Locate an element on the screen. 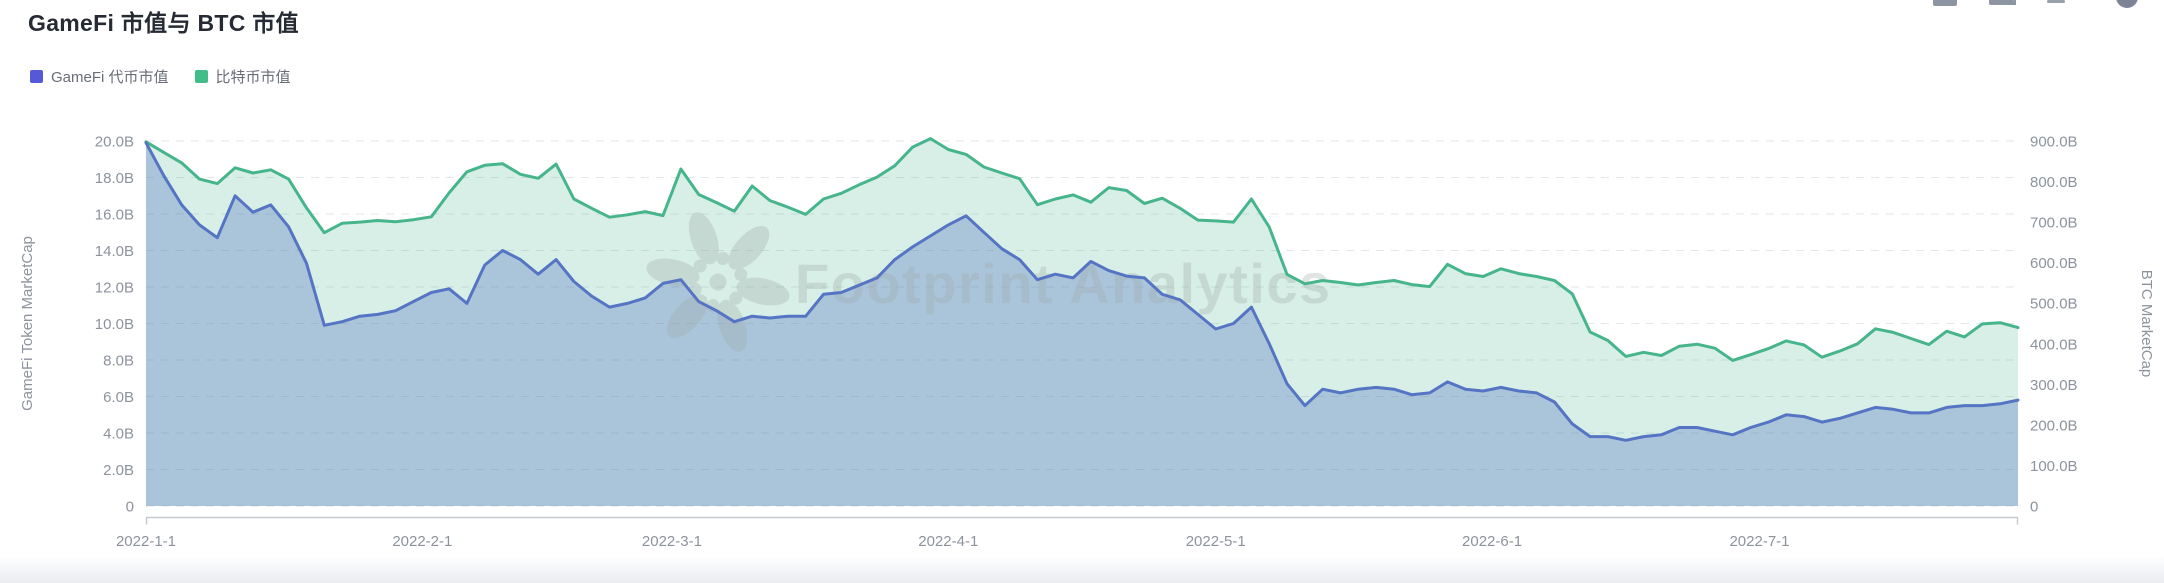 This screenshot has height=583, width=2164. legend-item-label: 比特币市值 is located at coordinates (253, 77).